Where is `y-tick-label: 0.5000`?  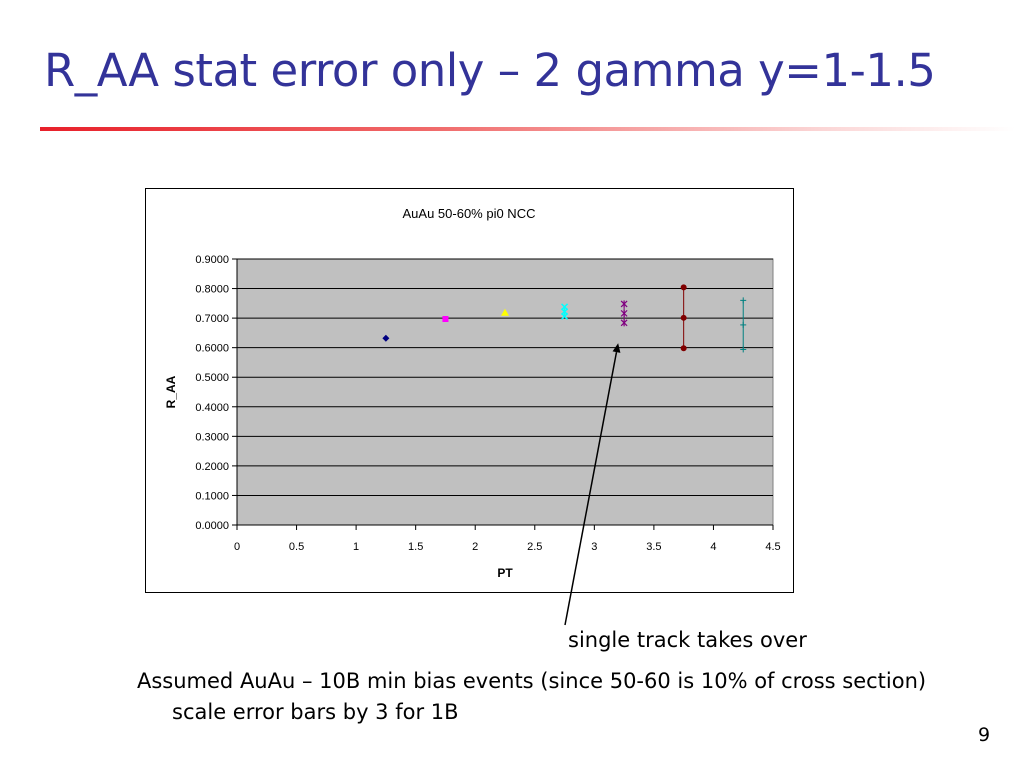
y-tick-label: 0.5000 is located at coordinates (212, 378).